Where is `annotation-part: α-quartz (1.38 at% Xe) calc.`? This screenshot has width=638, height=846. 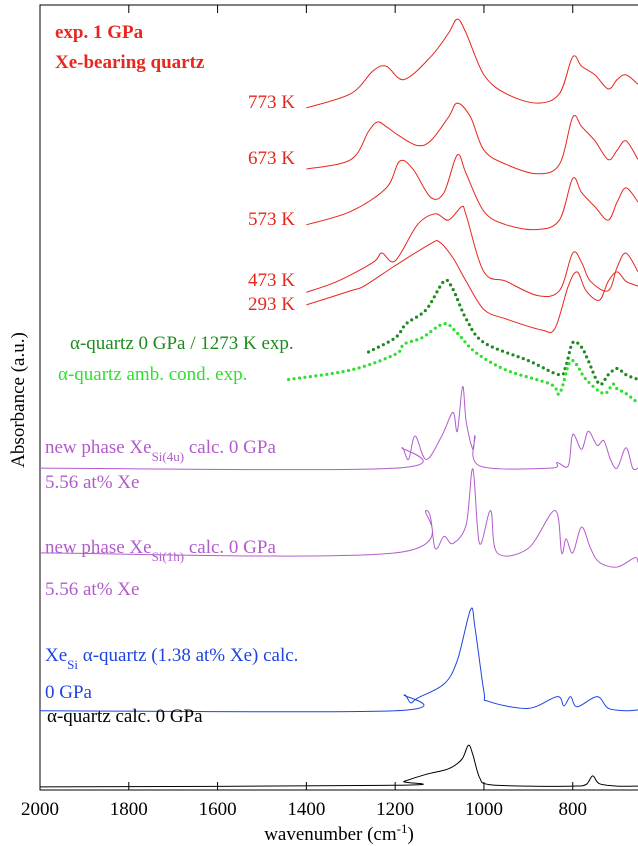 annotation-part: α-quartz (1.38 at% Xe) calc. is located at coordinates (188, 655).